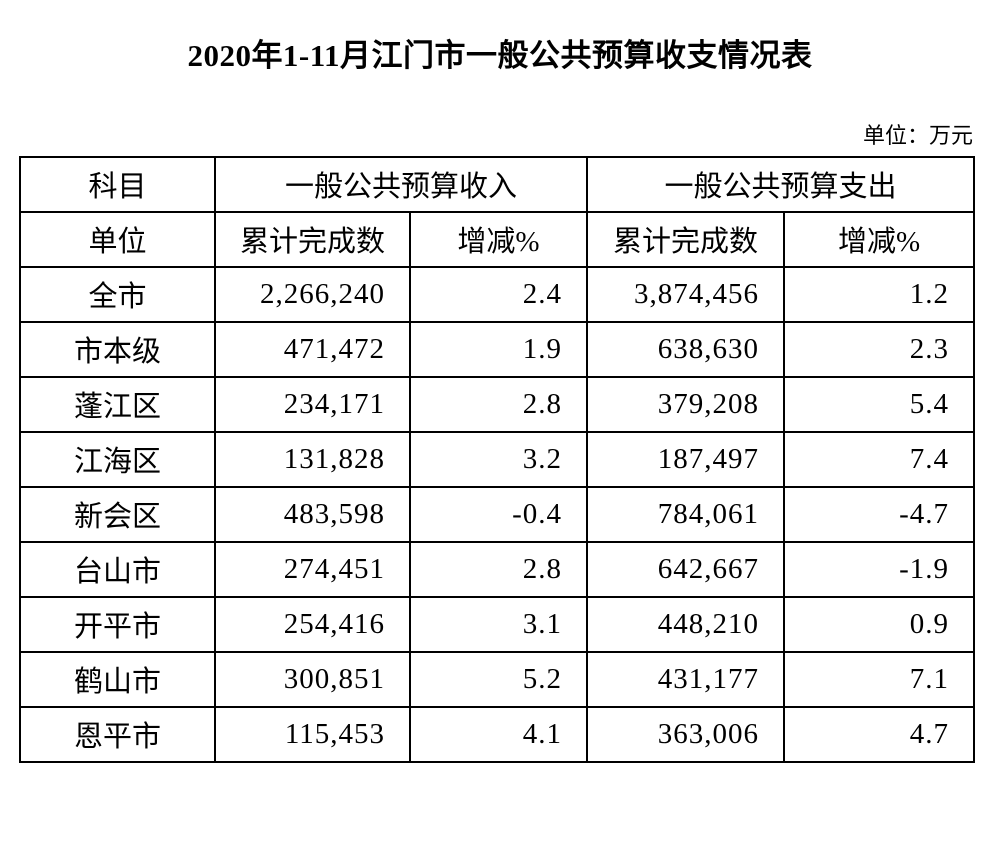 The height and width of the screenshot is (848, 1000). I want to click on header-expenditure-cumulative: 累计完成数, so click(686, 239).